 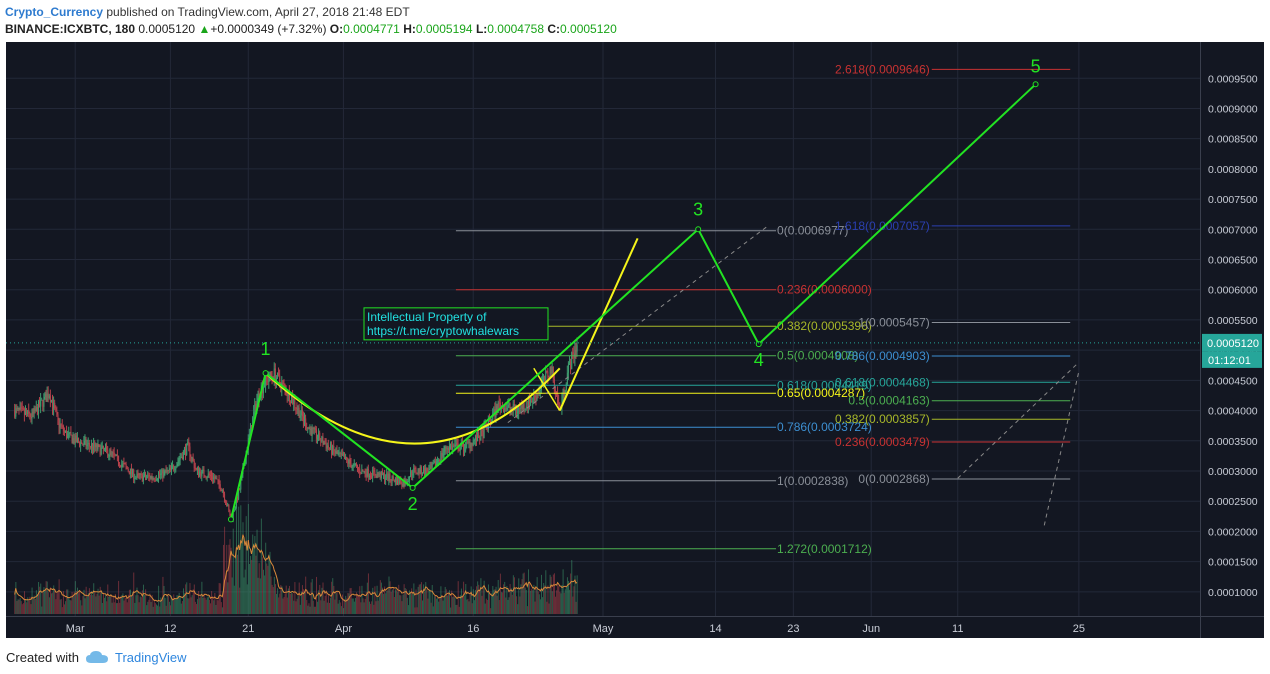 What do you see at coordinates (1233, 412) in the screenshot?
I see `price-tick-label: 0.0004000` at bounding box center [1233, 412].